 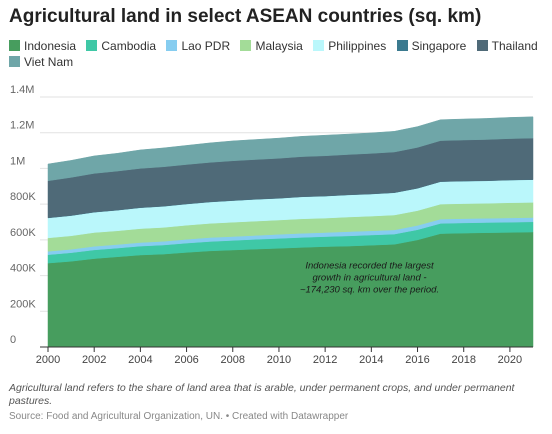 What do you see at coordinates (463, 360) in the screenshot?
I see `x-tick-label: 2018` at bounding box center [463, 360].